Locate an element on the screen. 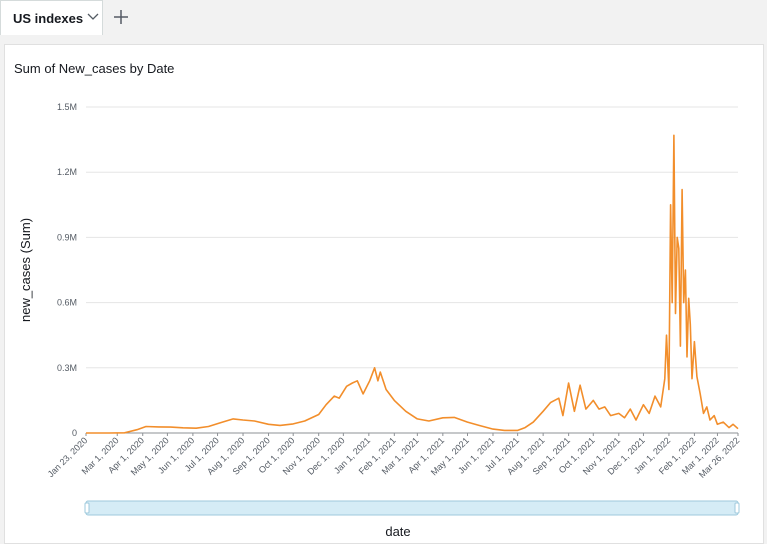  y-tick-label: 1.5M is located at coordinates (67, 107).